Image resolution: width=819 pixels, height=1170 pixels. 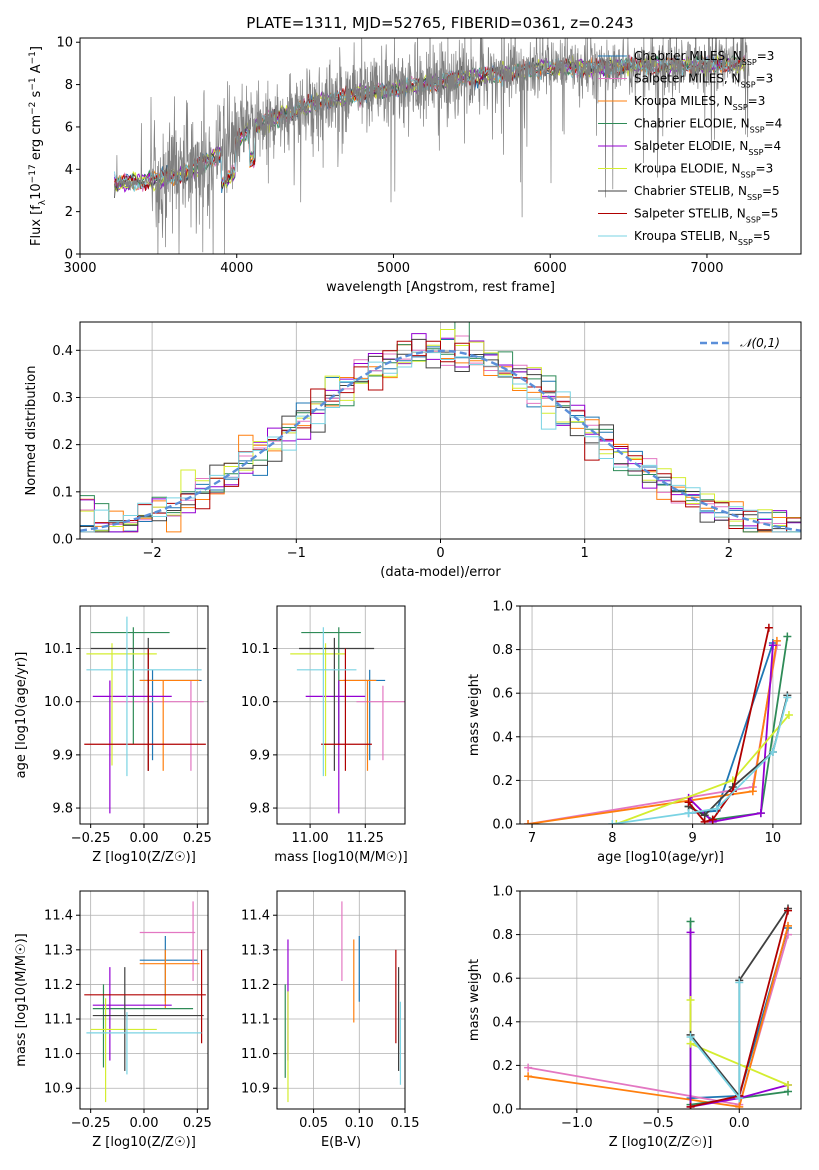 I want to click on y-tick-label: 0.3, so click(x=62, y=398).